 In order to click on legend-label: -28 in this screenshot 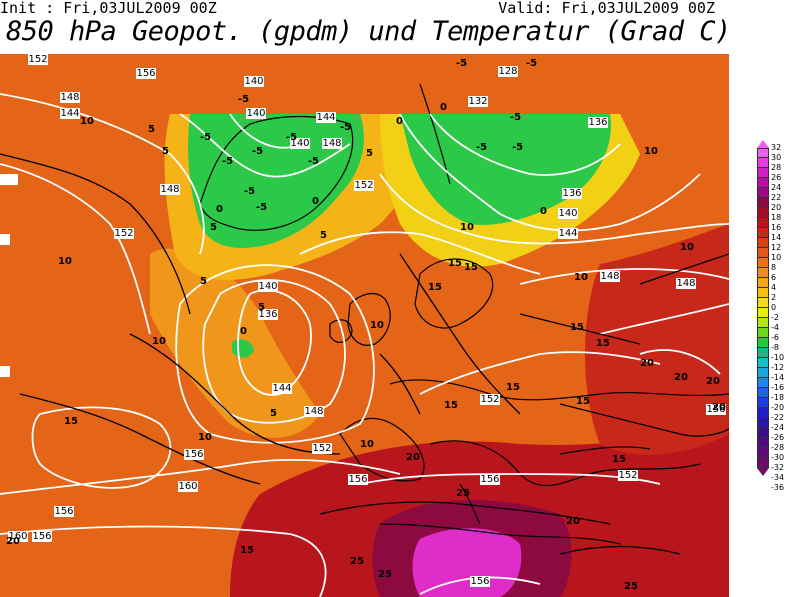, I will do `click(778, 447)`.